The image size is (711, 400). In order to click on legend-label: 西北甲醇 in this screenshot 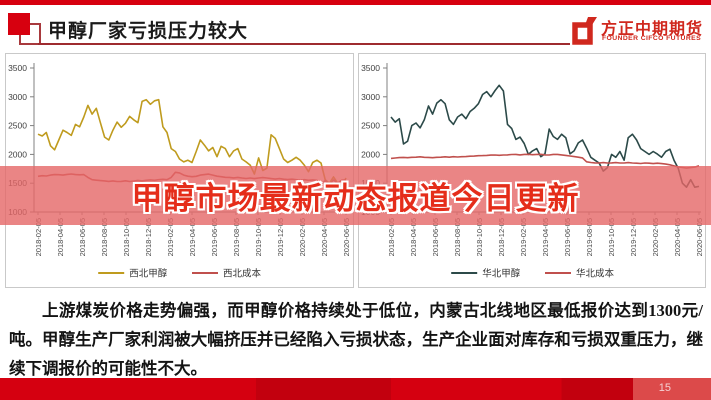, I will do `click(148, 274)`.